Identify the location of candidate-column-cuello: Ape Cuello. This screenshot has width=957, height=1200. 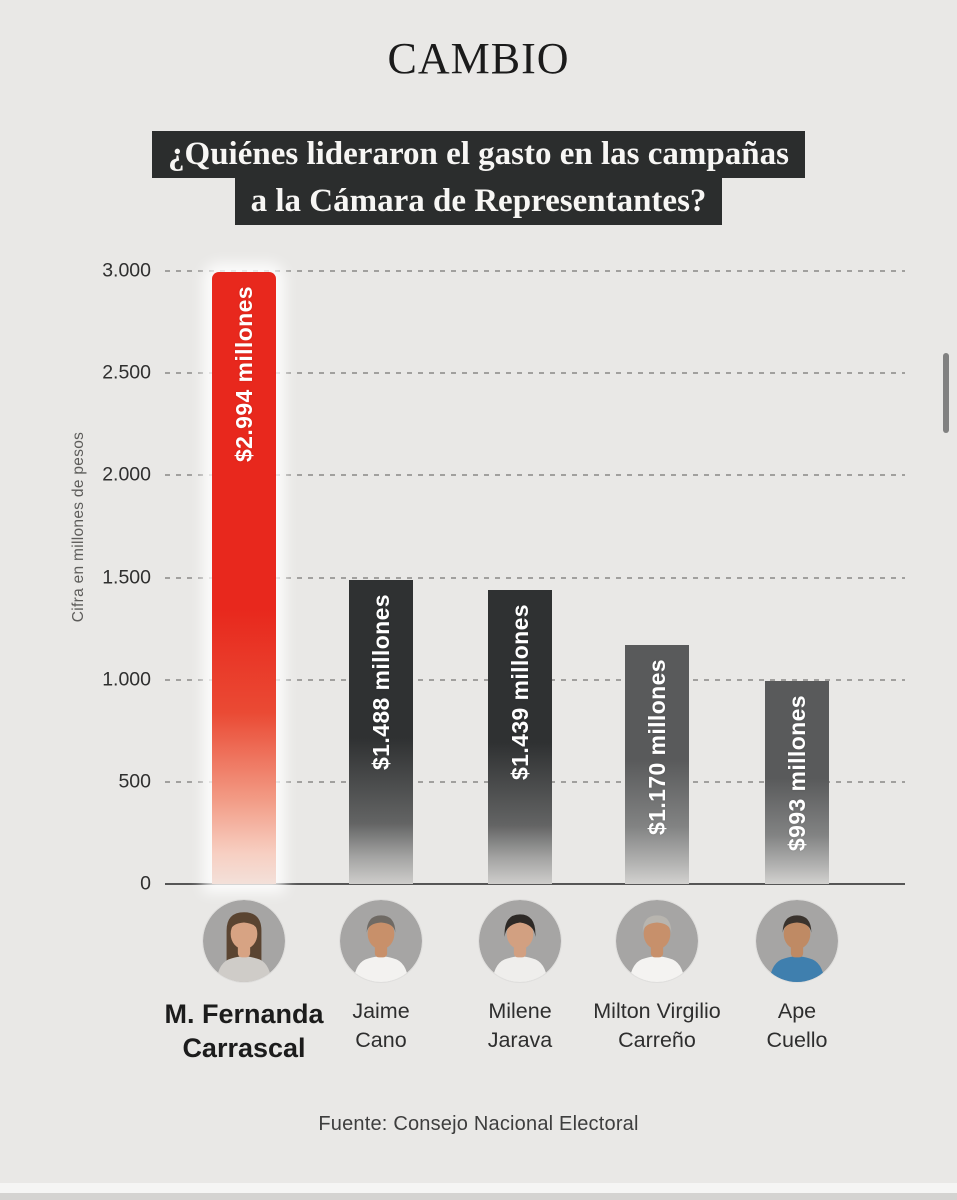
(797, 977).